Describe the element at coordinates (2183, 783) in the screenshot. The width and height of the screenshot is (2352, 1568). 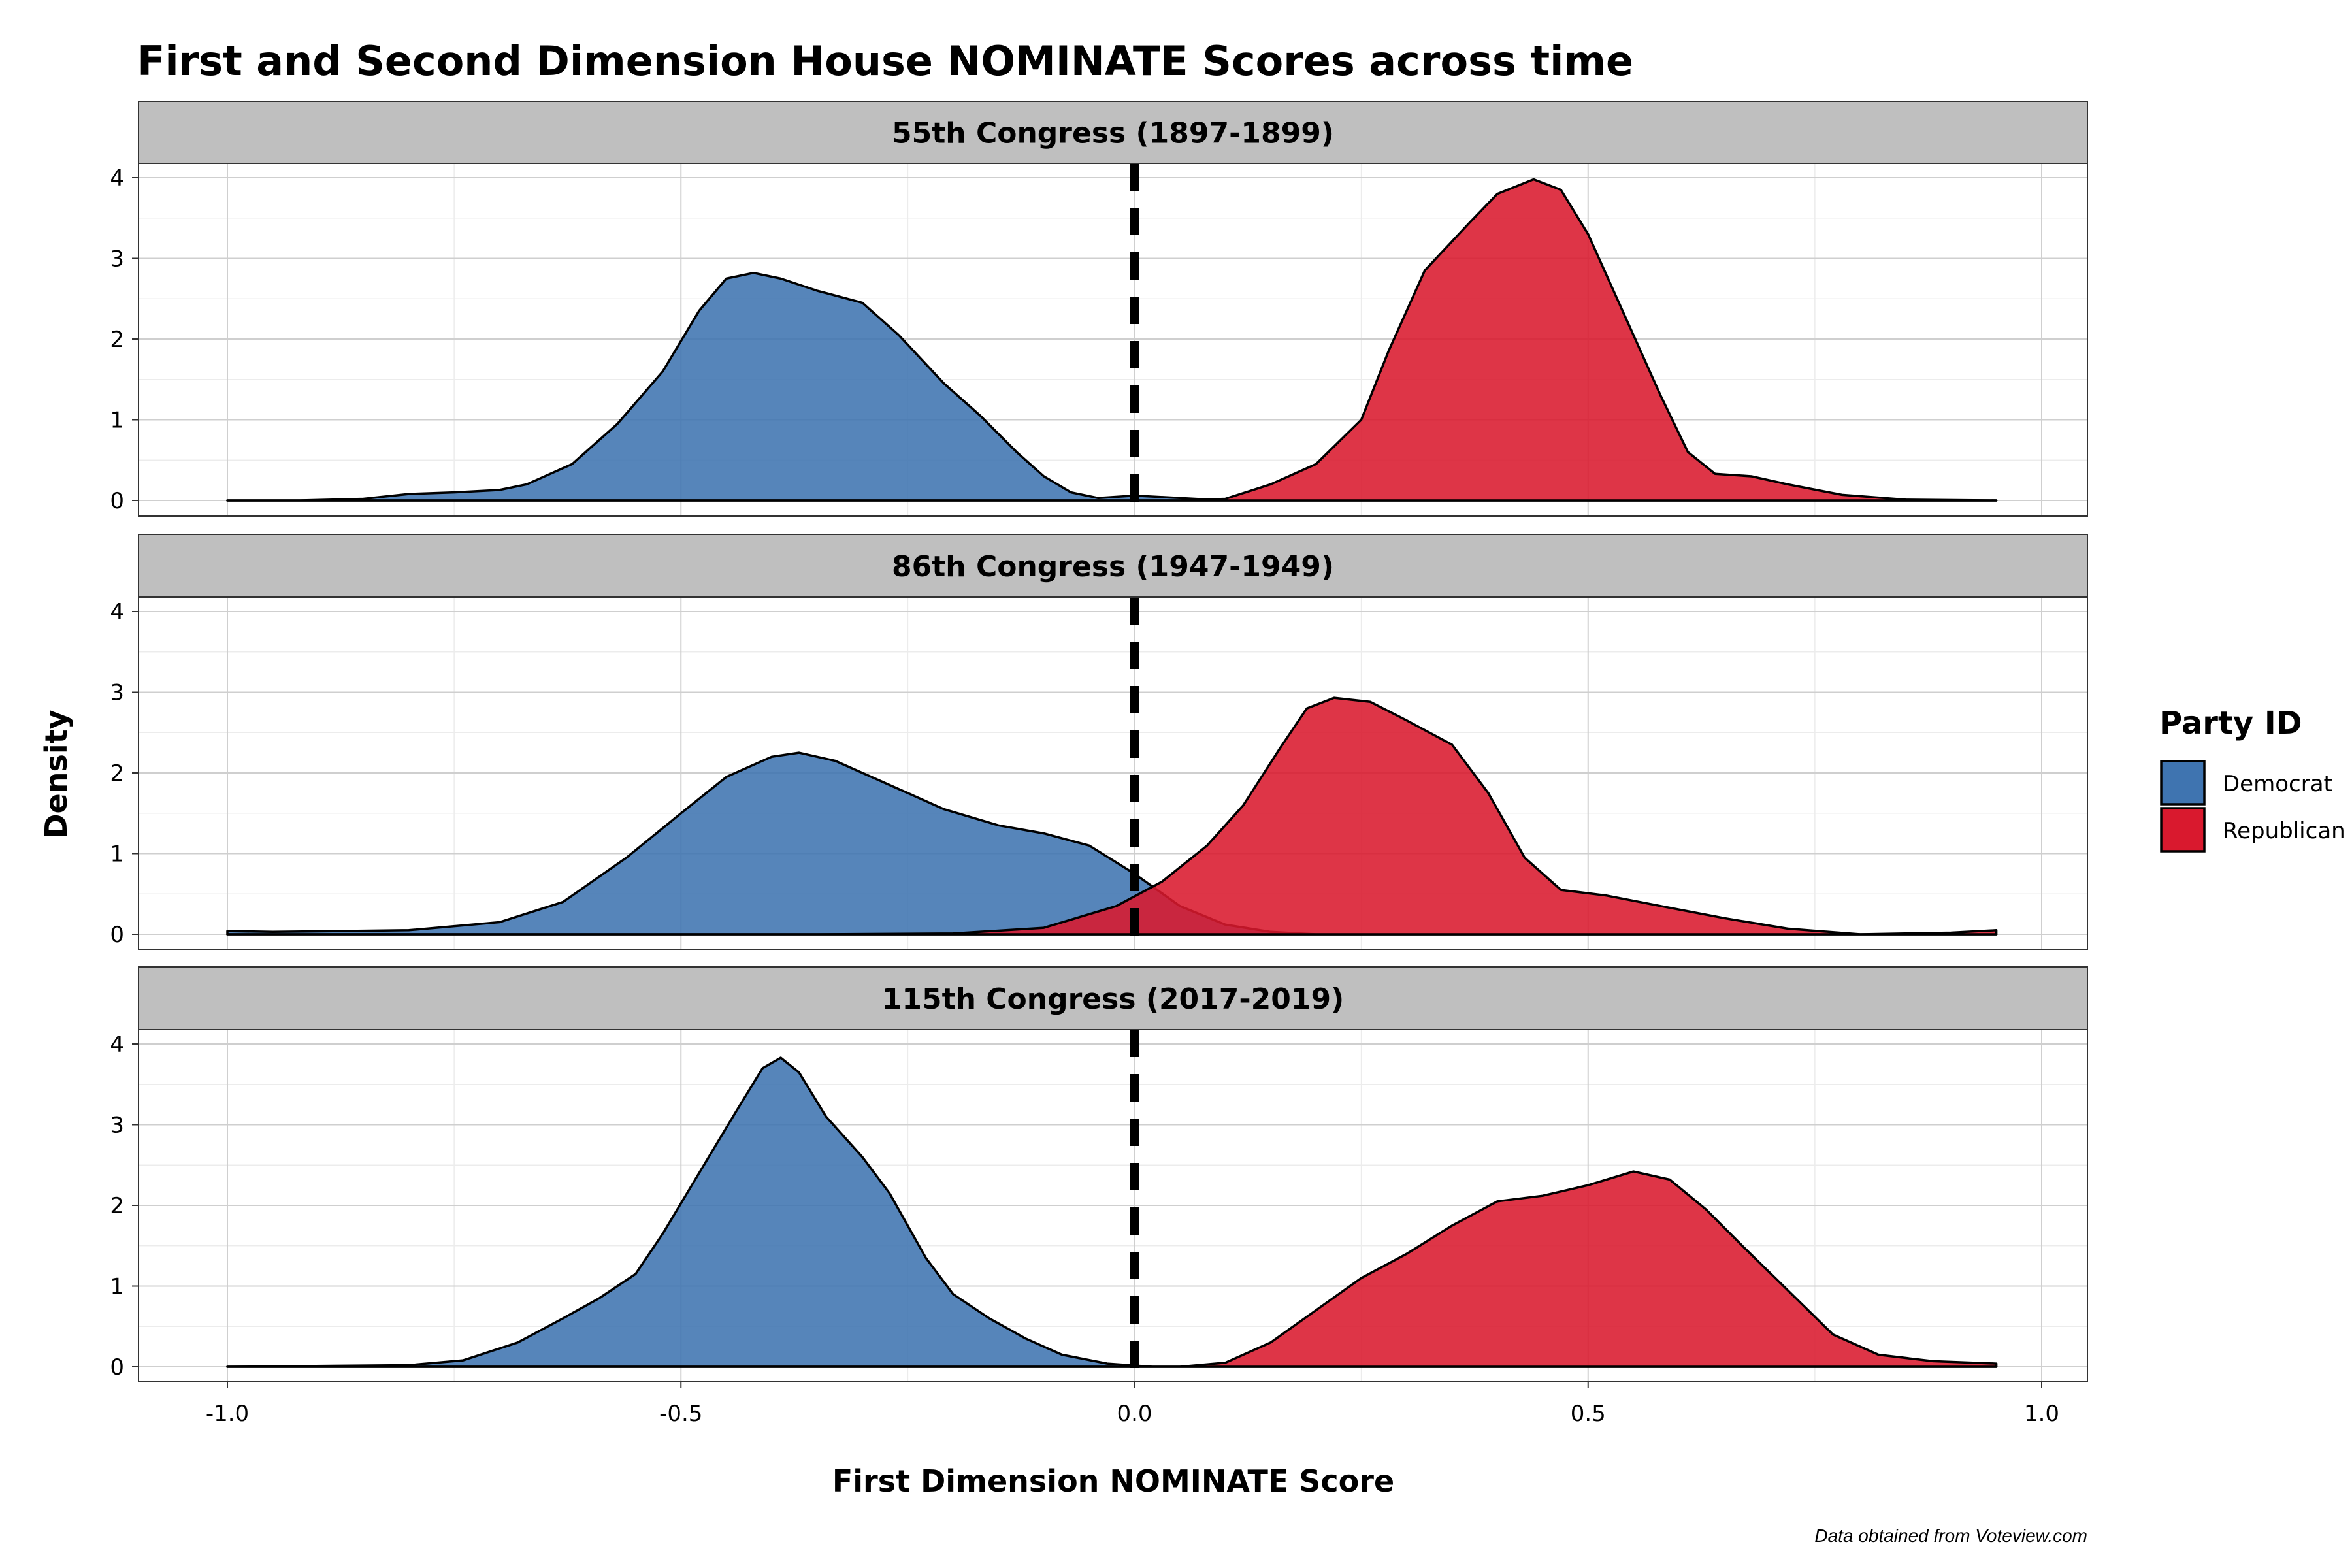
I see `legend-key-democrat` at that location.